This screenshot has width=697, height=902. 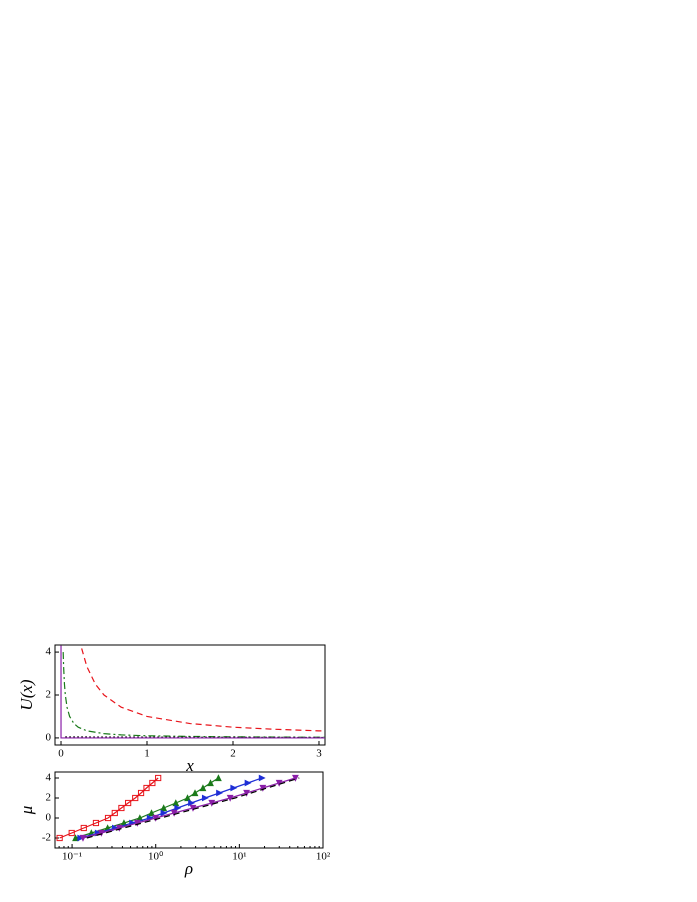 I want to click on x-tick-label: 3, so click(x=319, y=754).